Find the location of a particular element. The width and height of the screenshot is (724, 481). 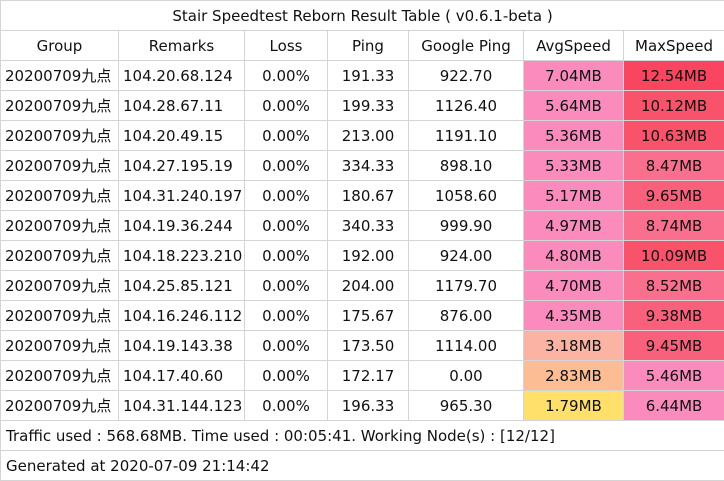

cell-avg-speed: 3.18MB is located at coordinates (574, 346).